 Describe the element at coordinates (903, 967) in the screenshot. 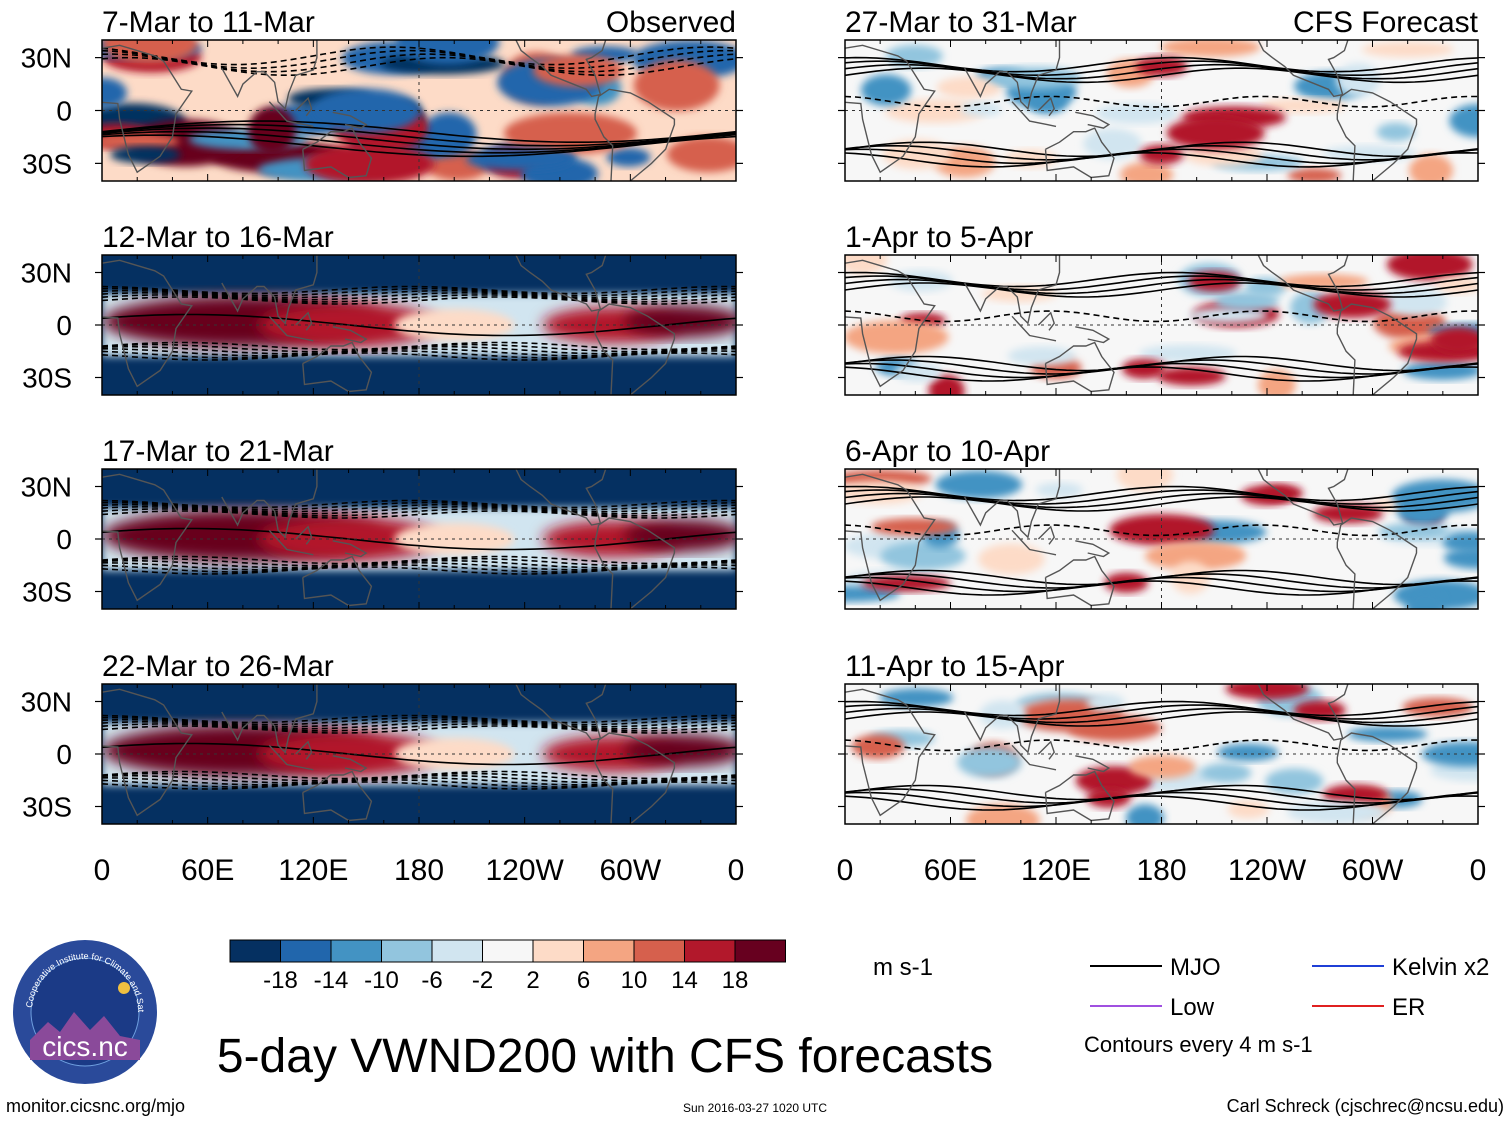

I see `units-label: m s-1` at that location.